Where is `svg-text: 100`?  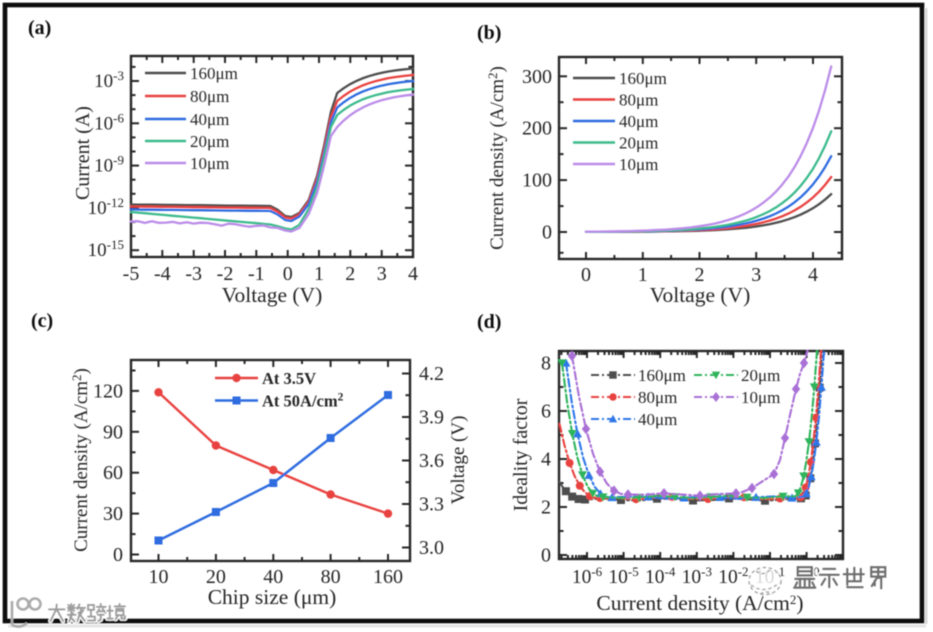 svg-text: 100 is located at coordinates (537, 181).